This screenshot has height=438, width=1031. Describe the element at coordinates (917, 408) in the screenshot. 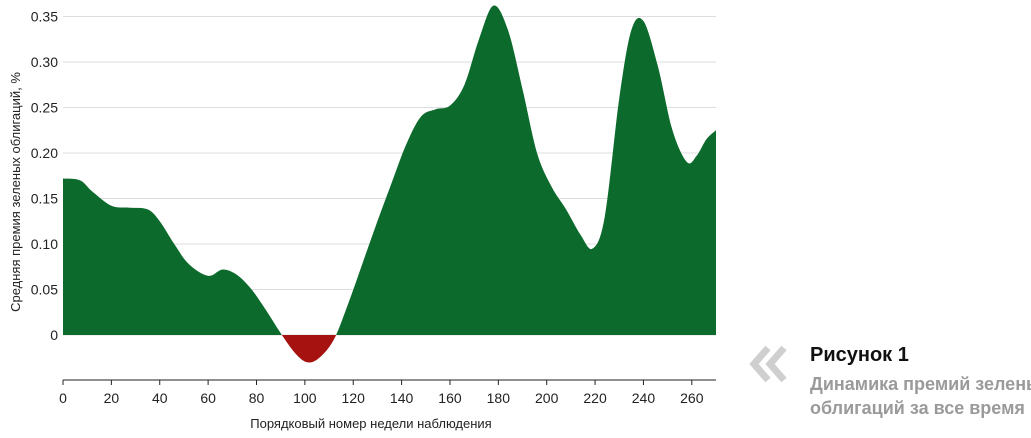

I see `caption-subtitle-line-2: облигаций за все время` at that location.